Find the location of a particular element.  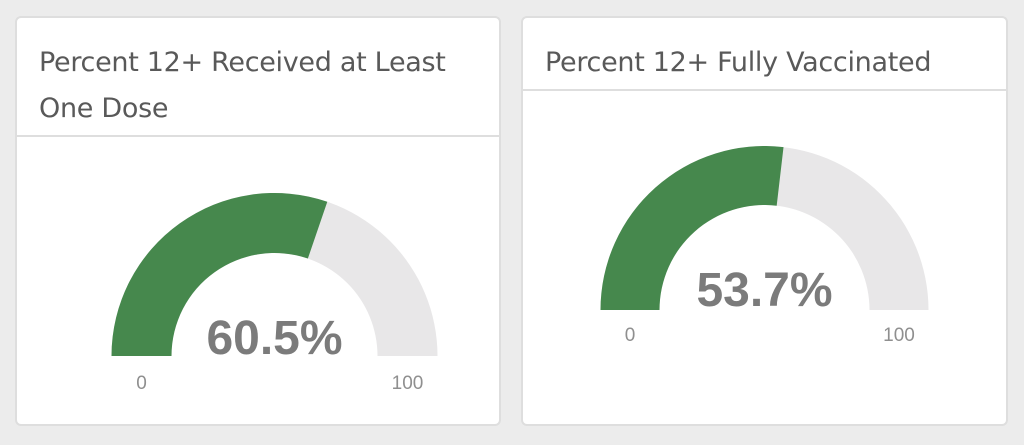

gauge-value-label: 60.5% is located at coordinates (274, 338).